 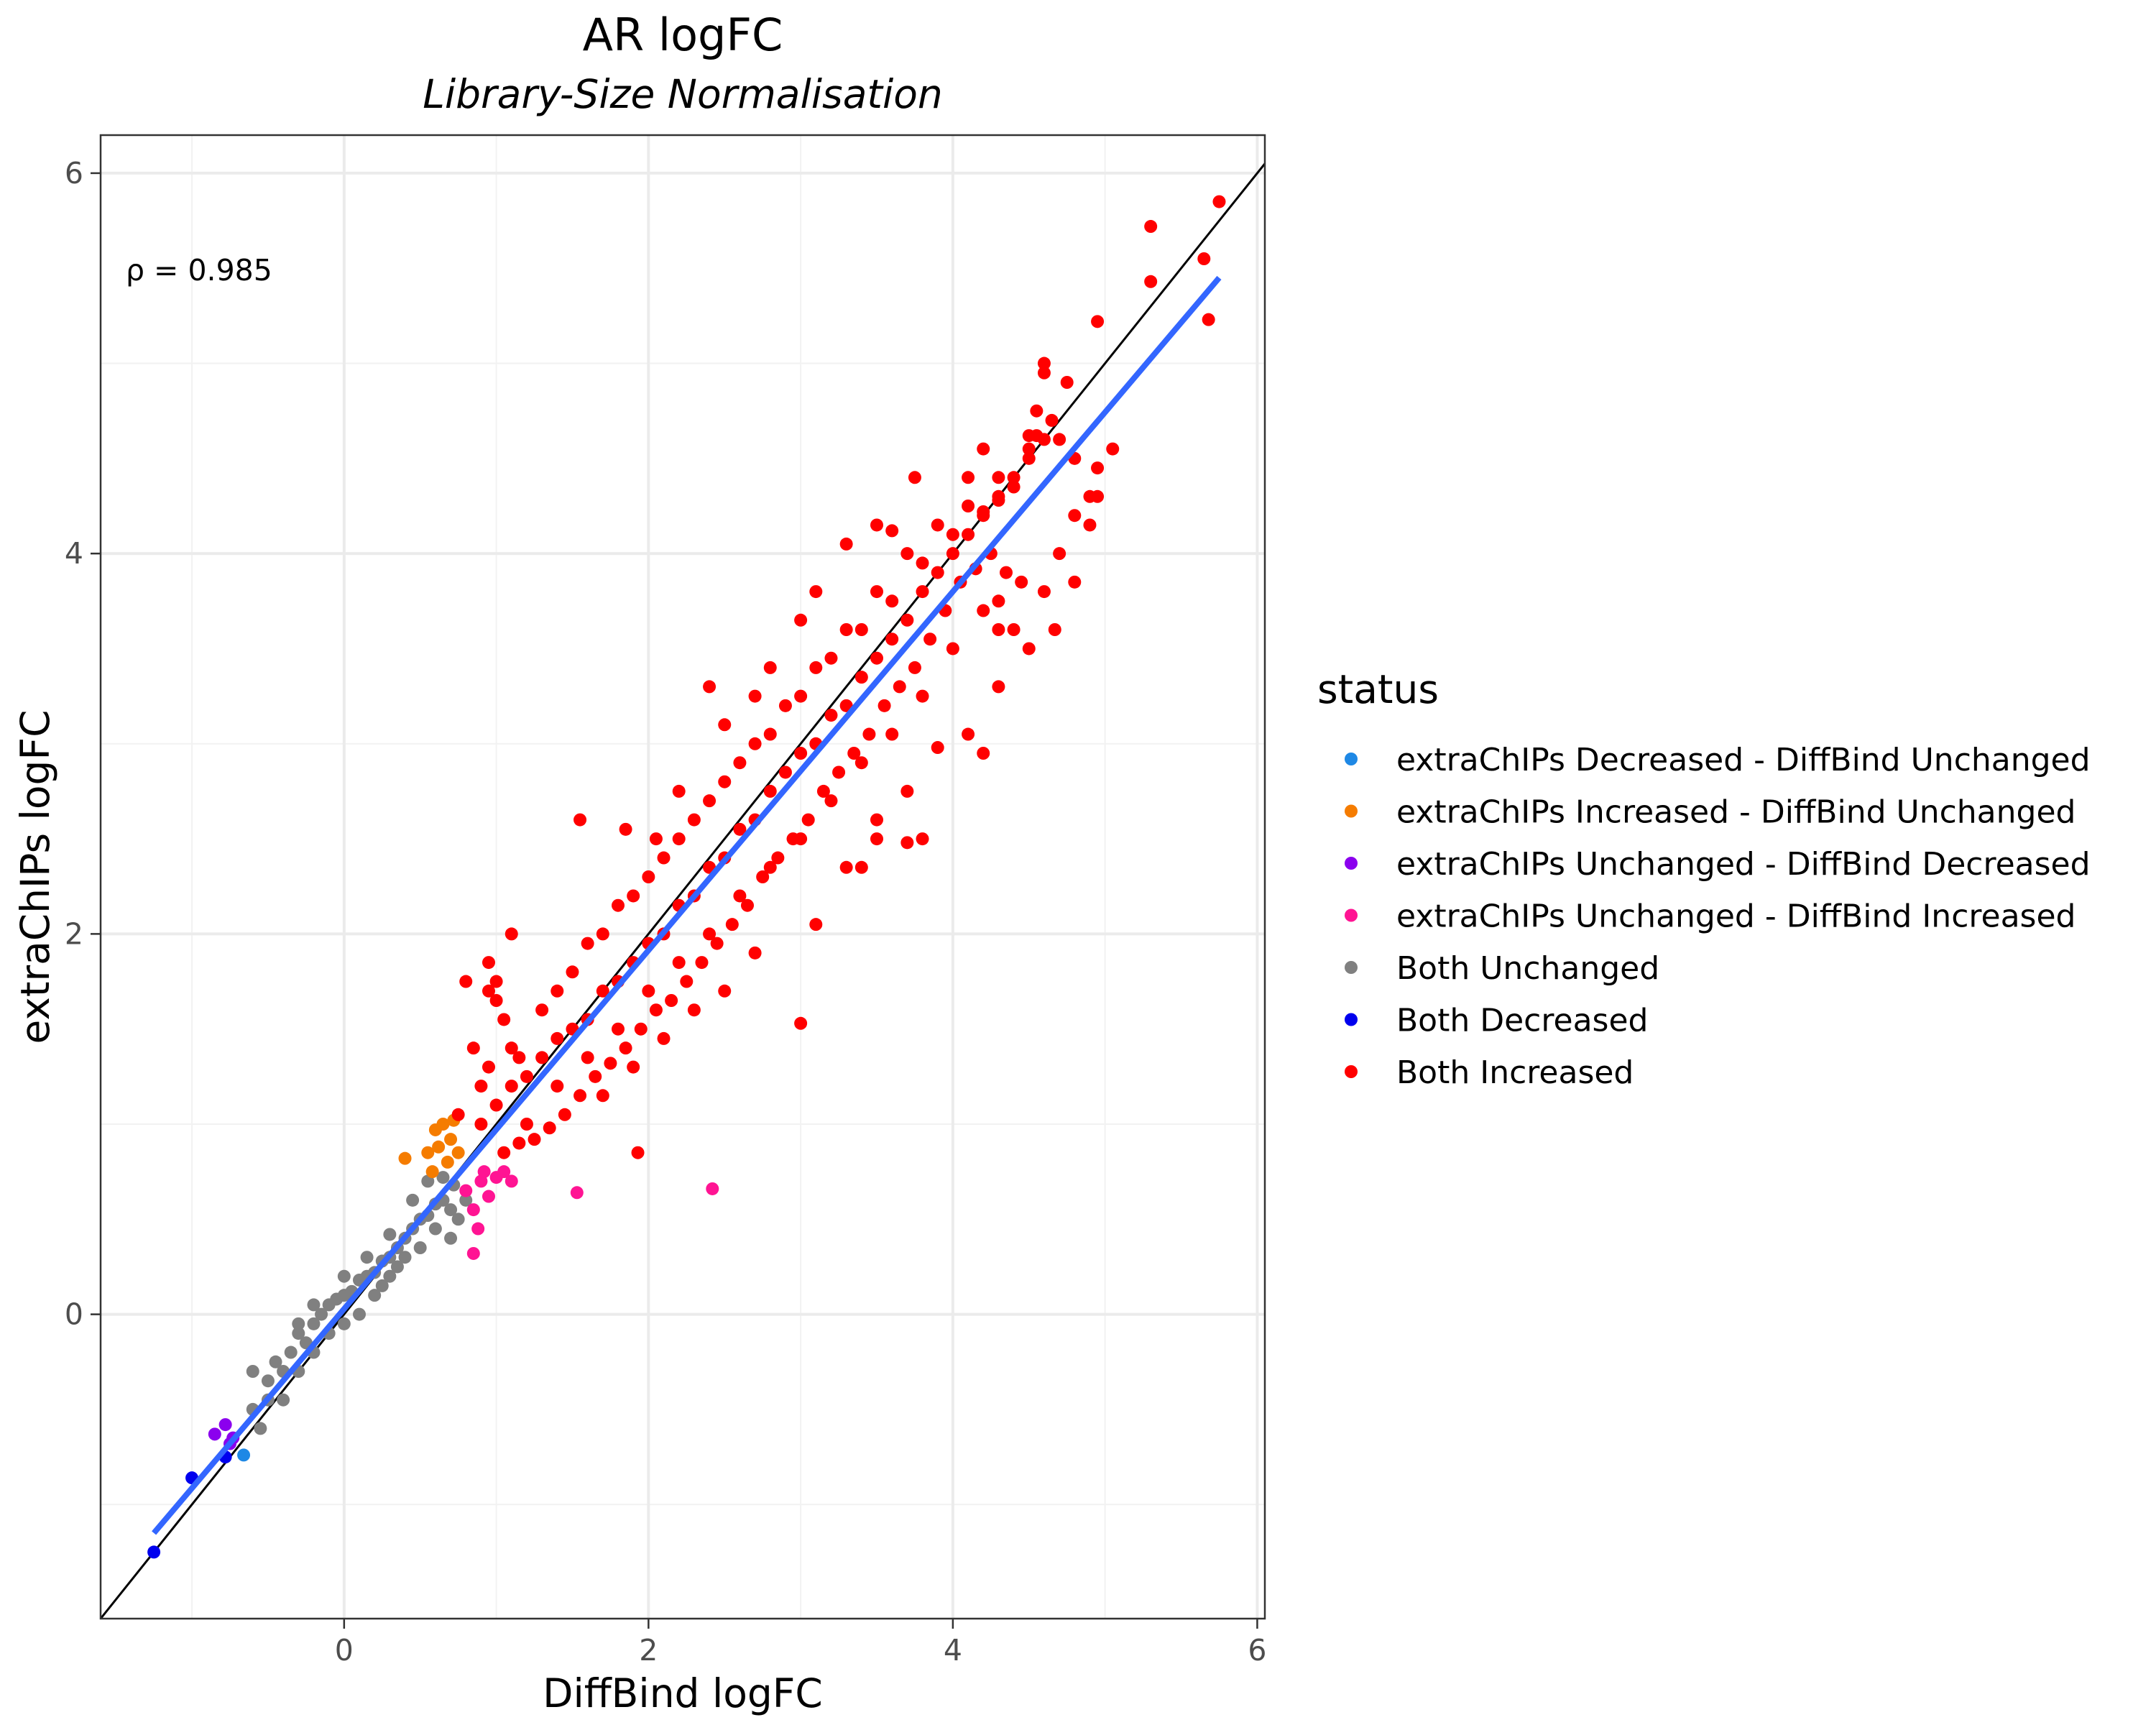 What do you see at coordinates (1527, 968) in the screenshot?
I see `legend-label: Both Unchanged` at bounding box center [1527, 968].